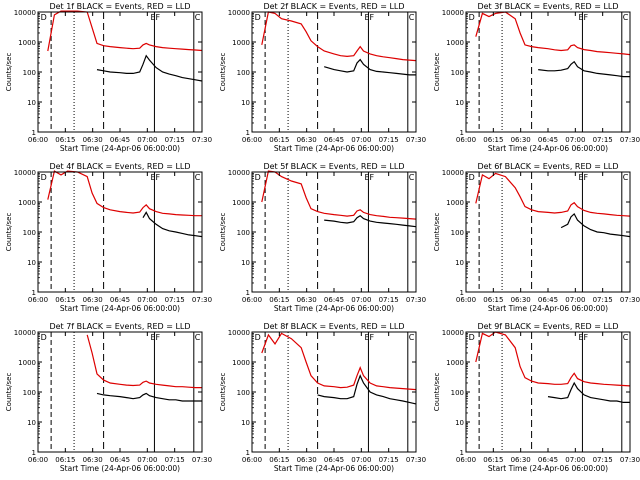  Describe the element at coordinates (333, 6) in the screenshot. I see `panel-title: Det 2f BLACK = Events, RED = LLD` at that location.